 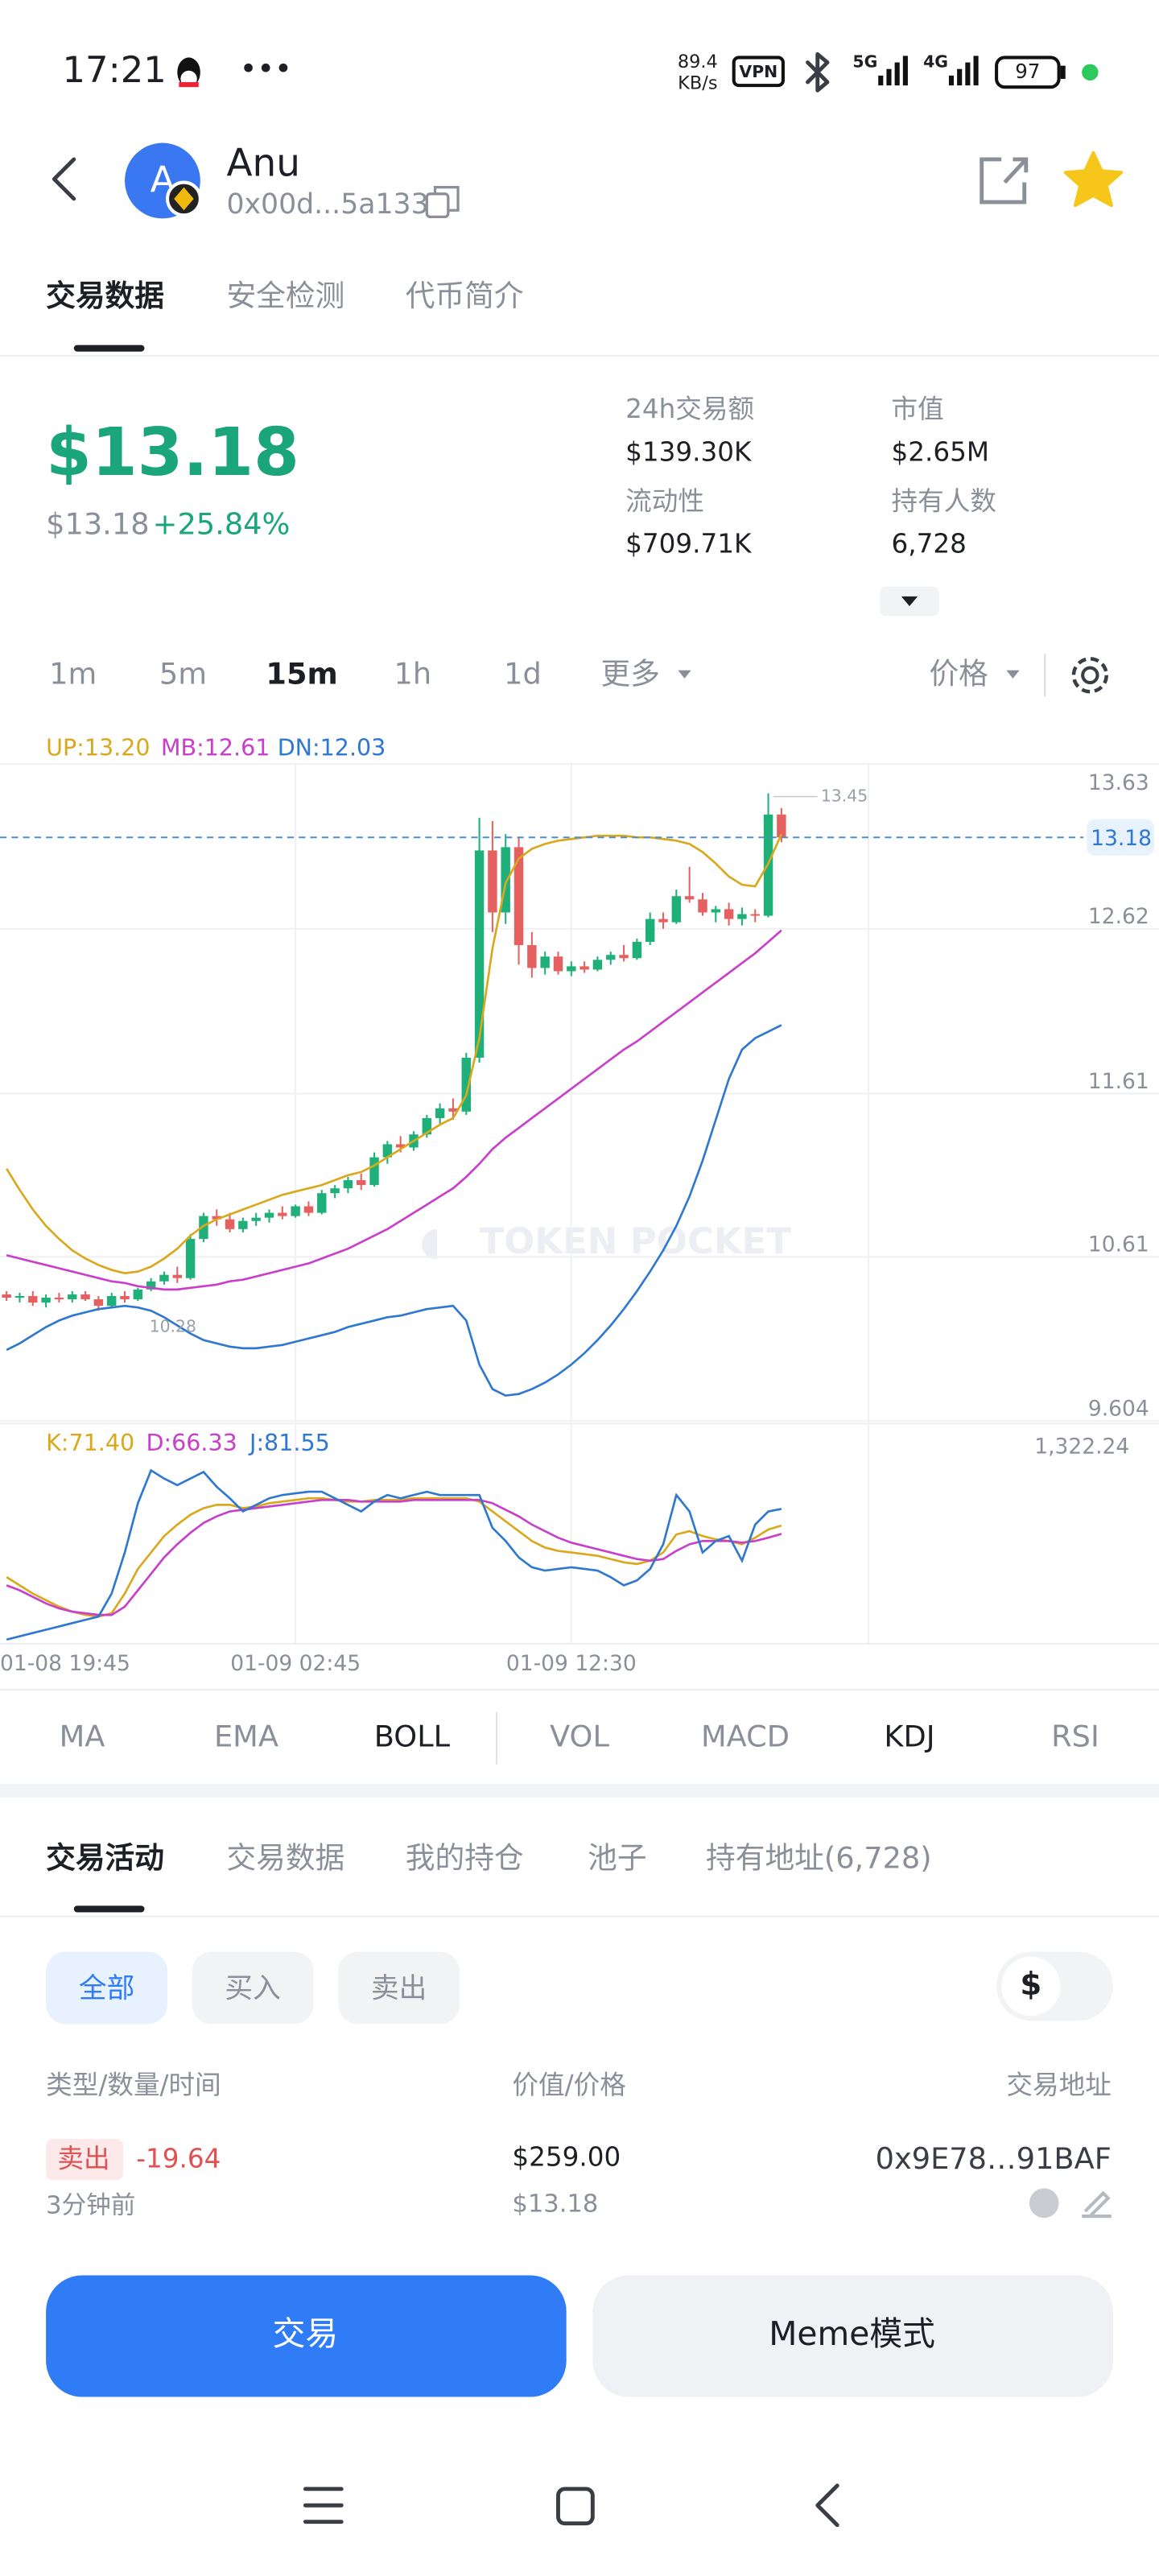 What do you see at coordinates (301, 673) in the screenshot?
I see `interval-selected: 15m` at bounding box center [301, 673].